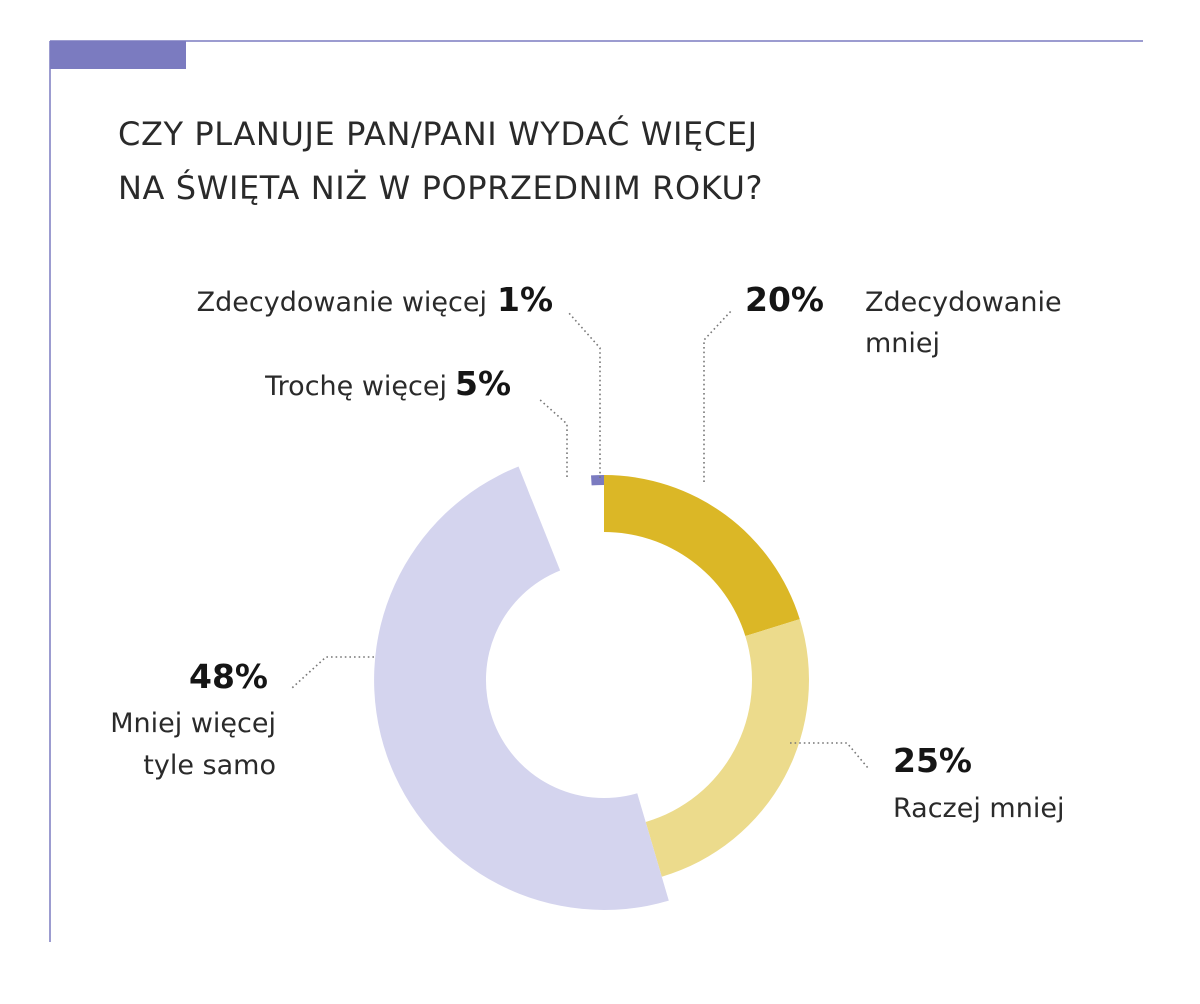 The width and height of the screenshot is (1200, 1004). What do you see at coordinates (727, 748) in the screenshot?
I see `slice-raczej-mniej` at bounding box center [727, 748].